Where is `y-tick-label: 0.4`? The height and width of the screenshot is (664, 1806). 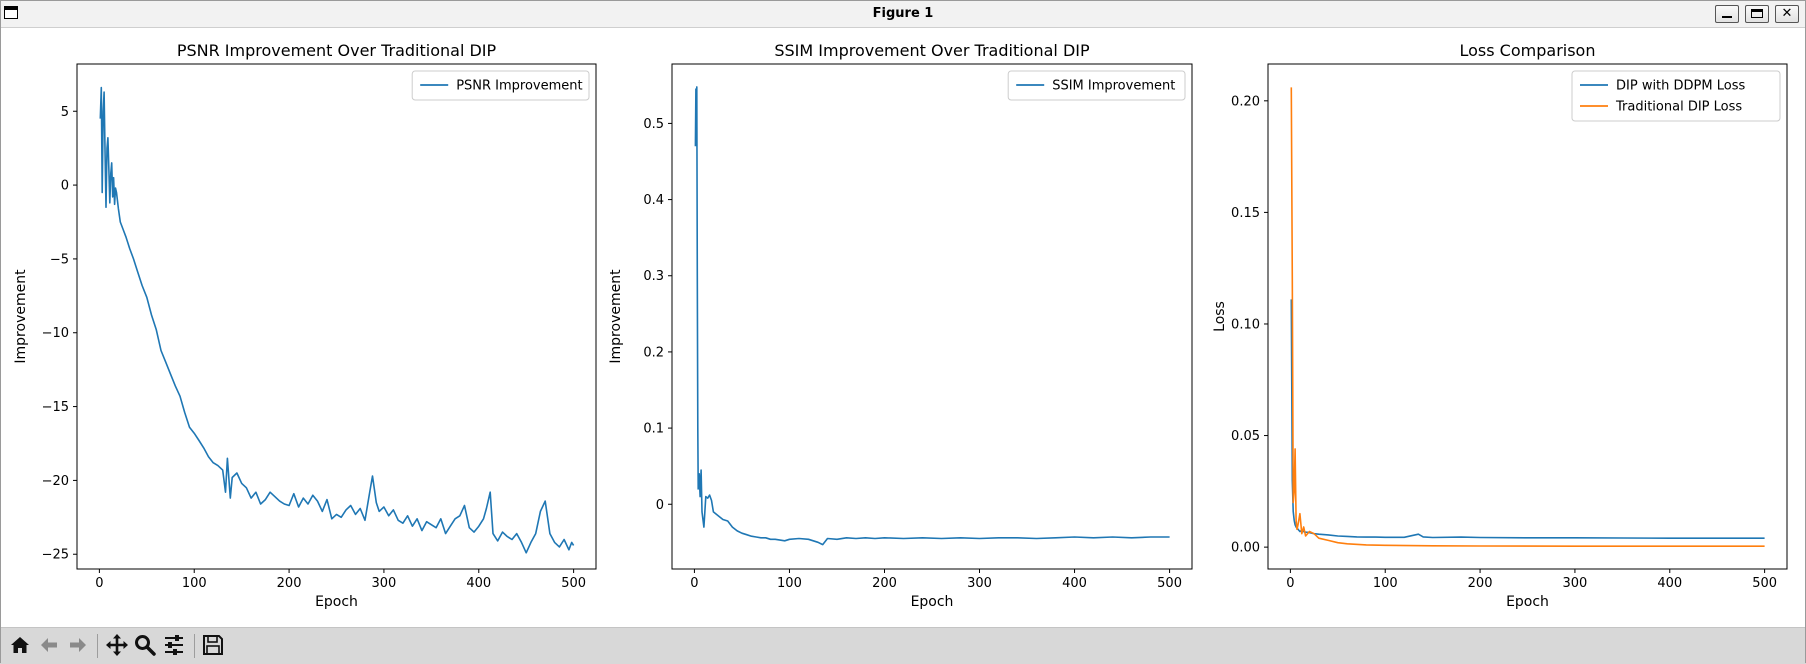
y-tick-label: 0.4 is located at coordinates (653, 200).